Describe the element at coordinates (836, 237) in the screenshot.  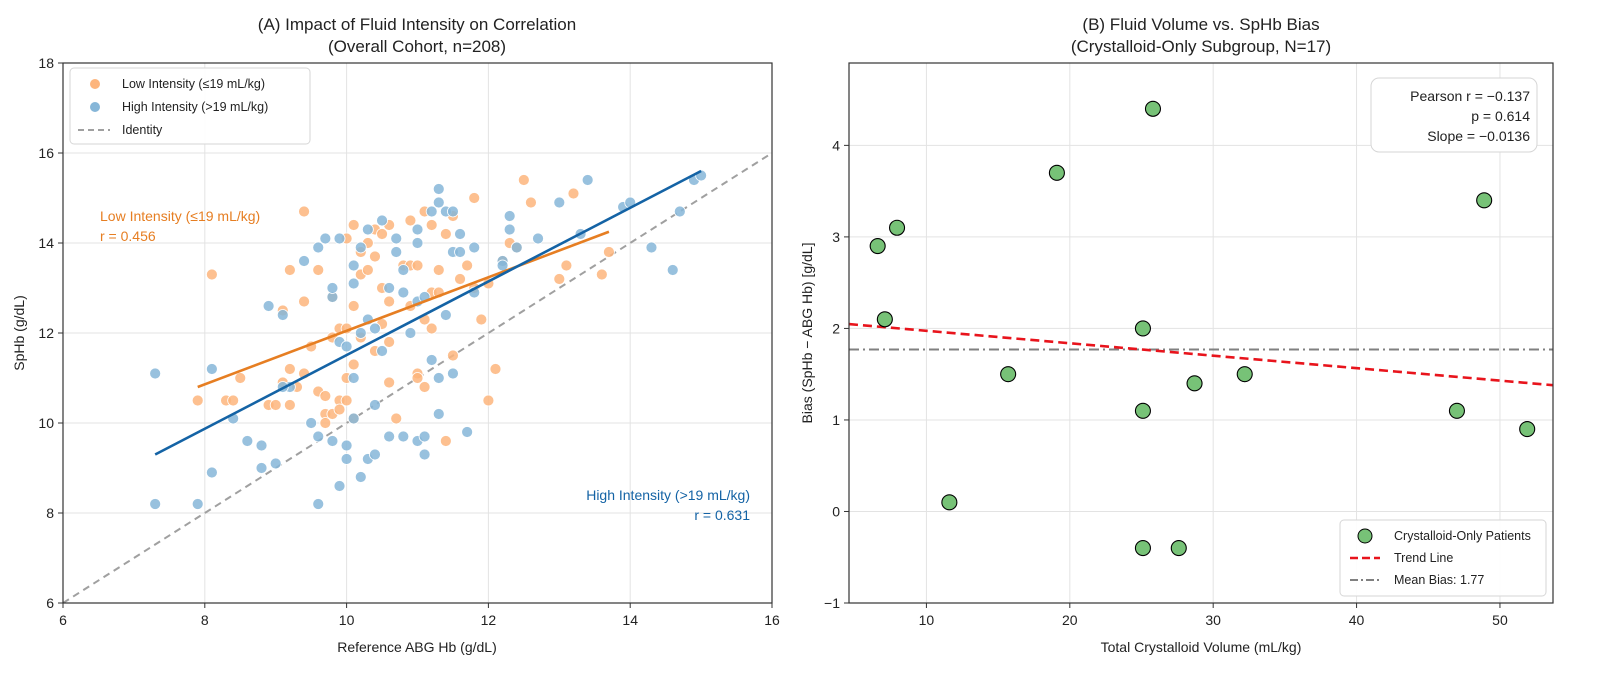
I see `y-tick-label: 3` at that location.